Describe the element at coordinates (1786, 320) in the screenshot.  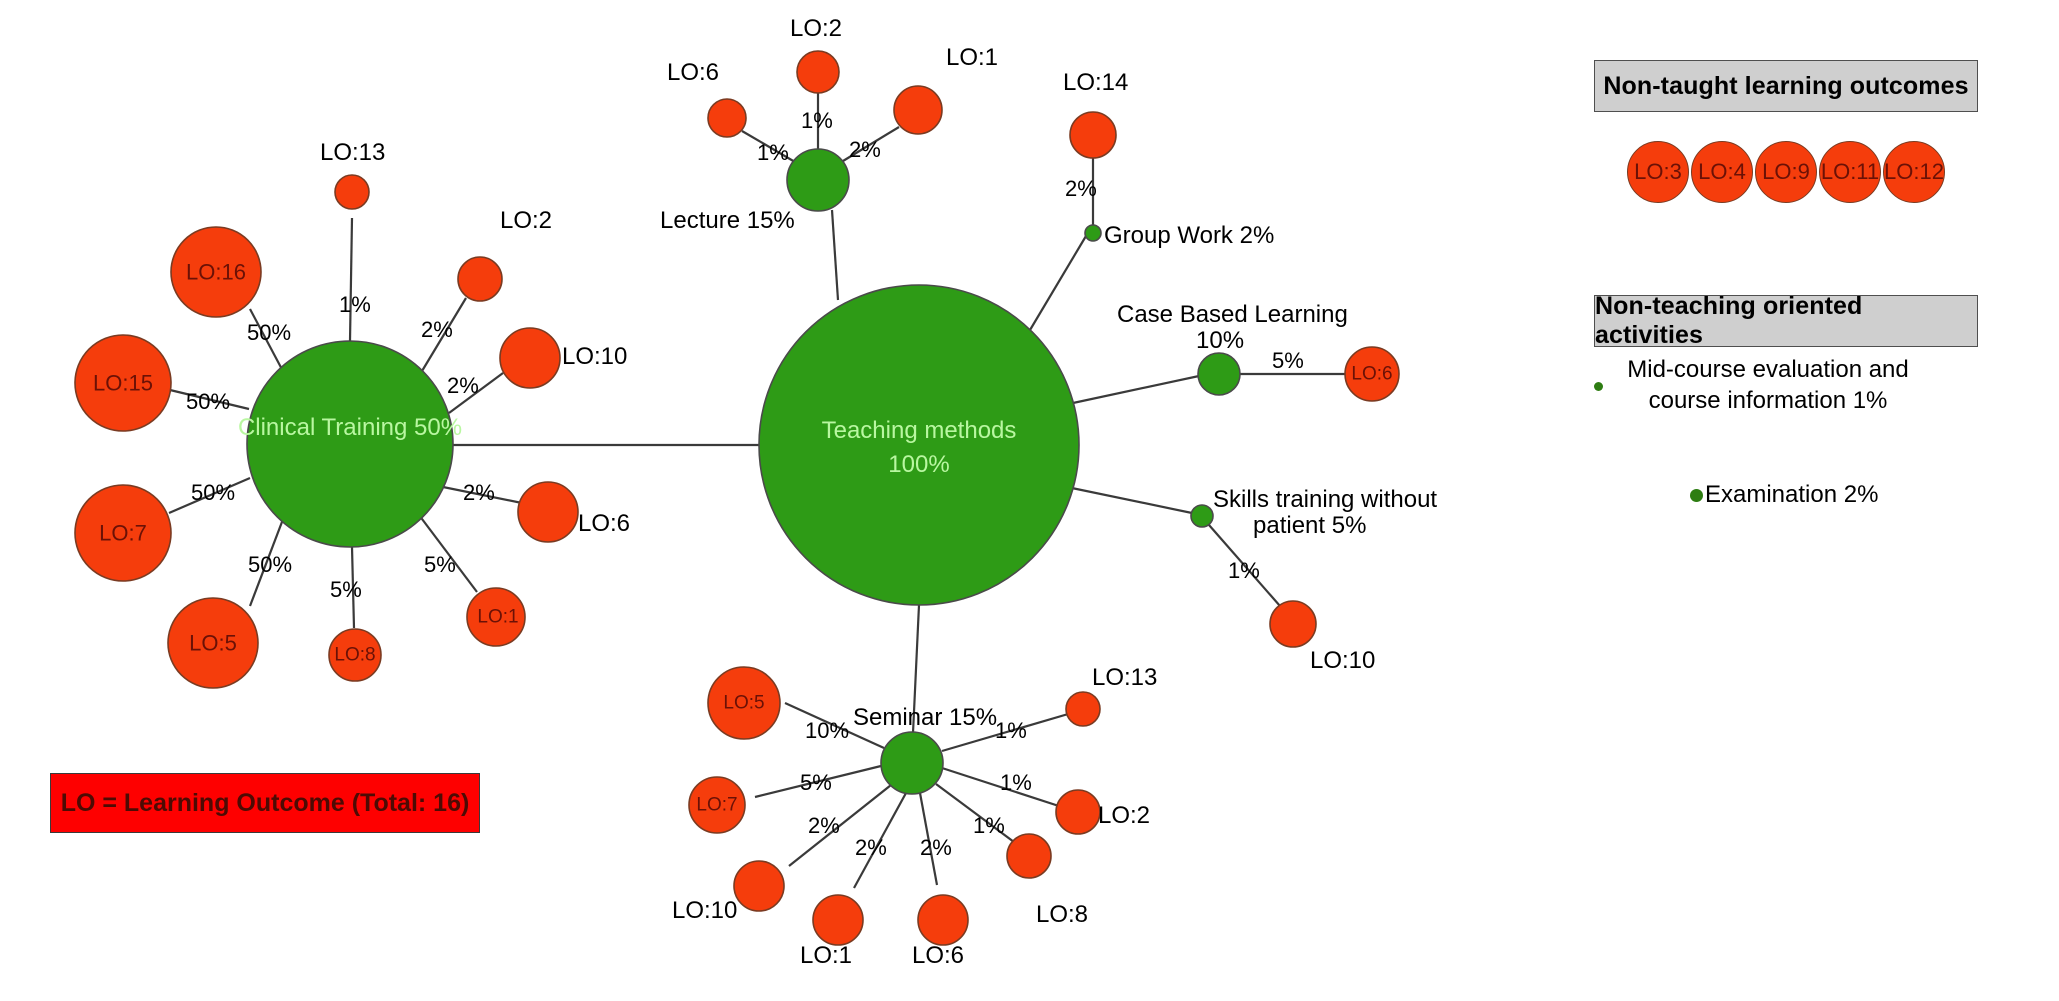
I see `panel-header-non-teaching: Non-teaching oriented activities` at that location.